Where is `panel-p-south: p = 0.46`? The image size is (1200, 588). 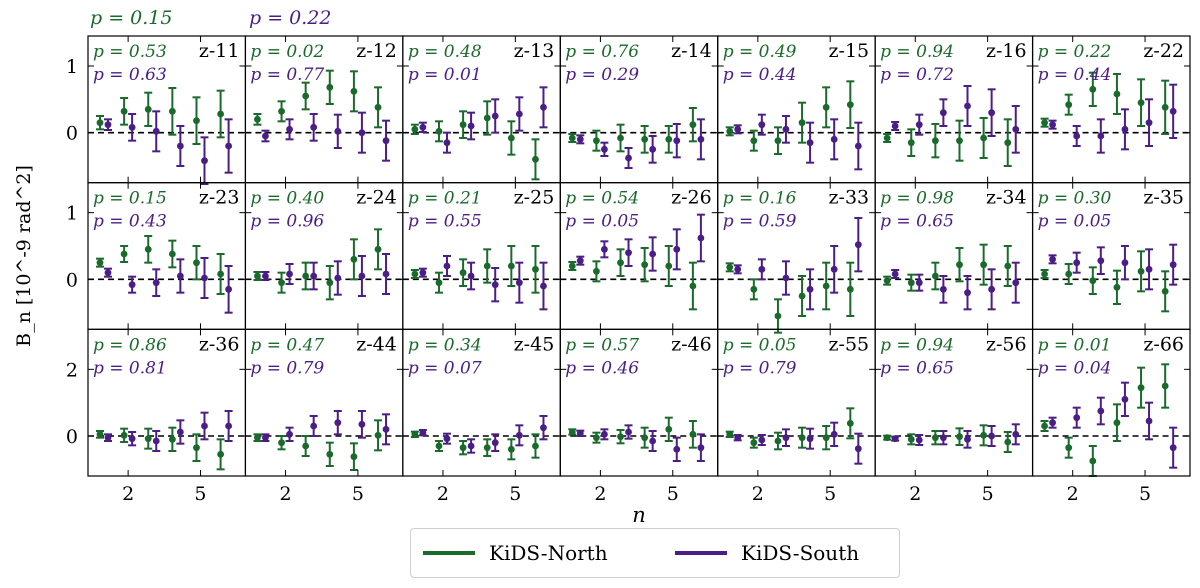
panel-p-south: p = 0.46 is located at coordinates (602, 368).